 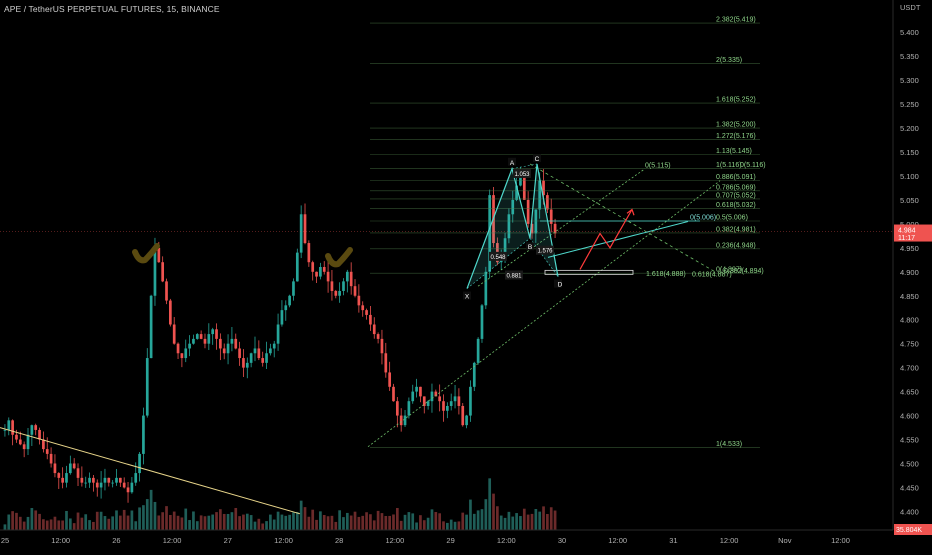 I want to click on price-tick-label: 5.000, so click(x=909, y=224).